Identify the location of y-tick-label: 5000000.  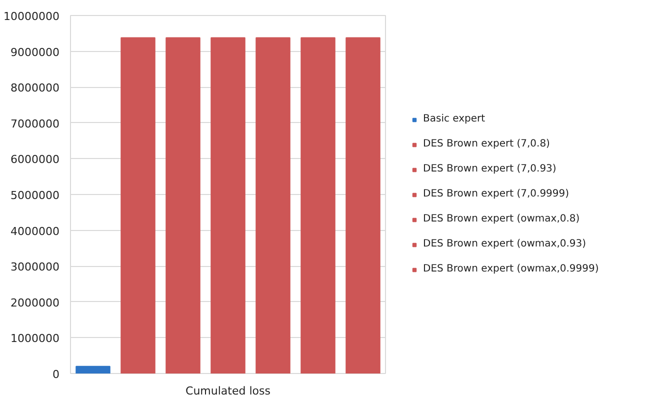
(35, 195).